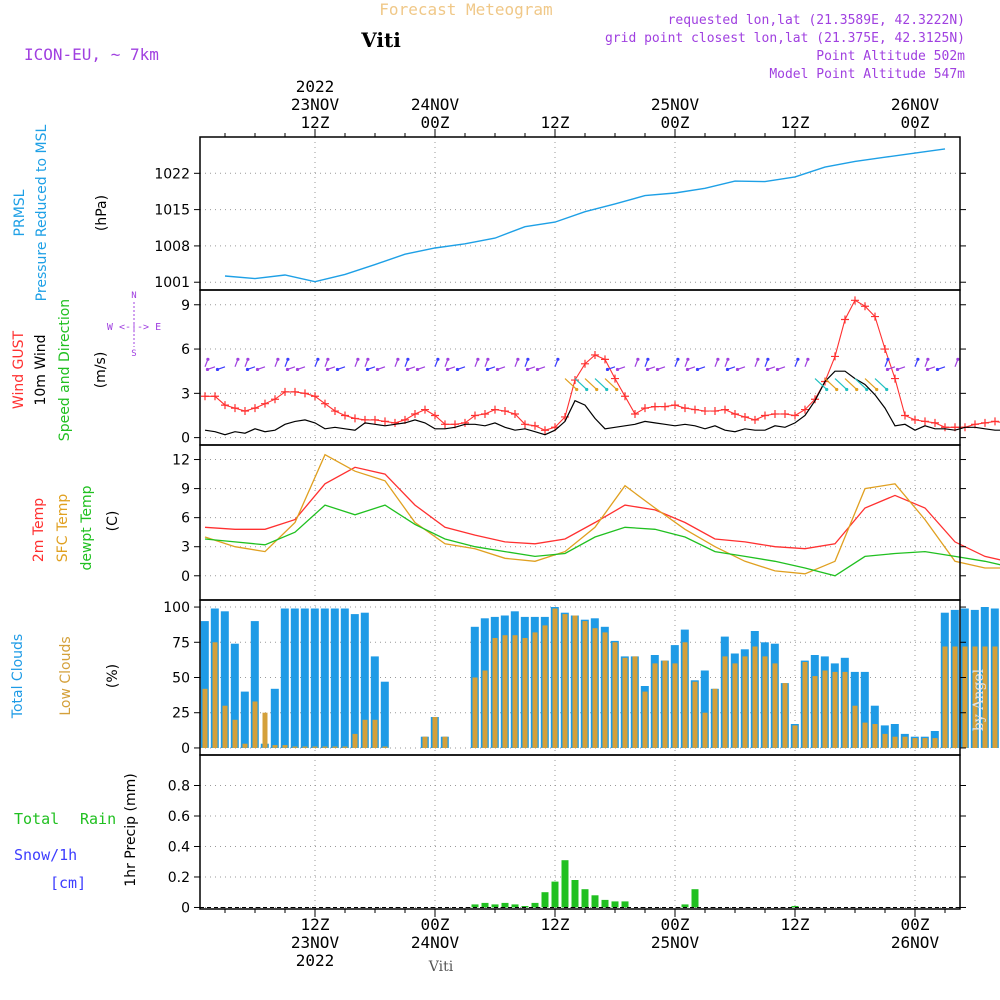  Describe the element at coordinates (580, 367) in the screenshot. I see `wind-panel-frame` at that location.